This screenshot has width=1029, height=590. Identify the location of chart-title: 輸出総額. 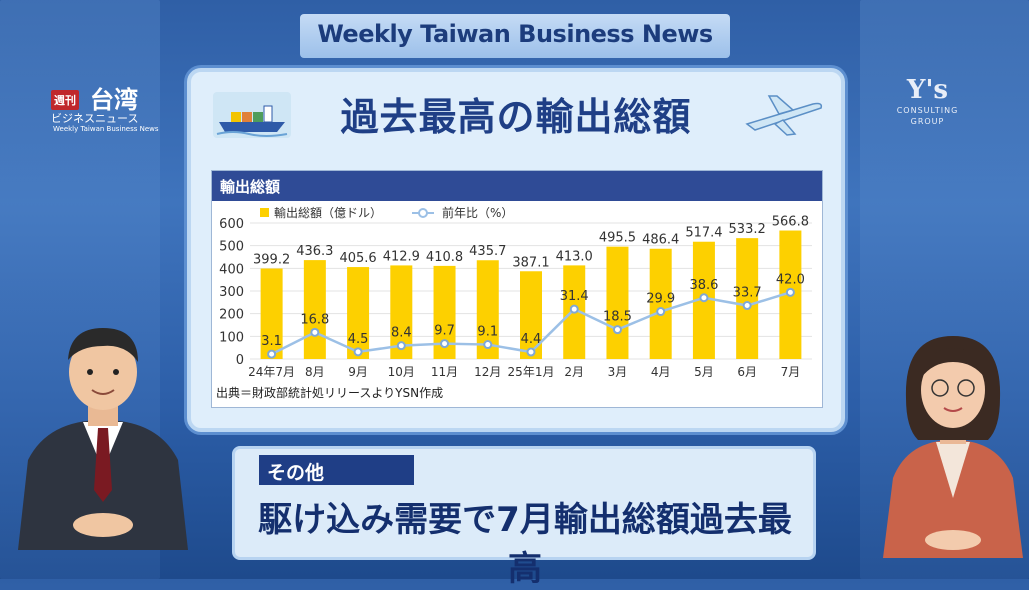
(250, 187).